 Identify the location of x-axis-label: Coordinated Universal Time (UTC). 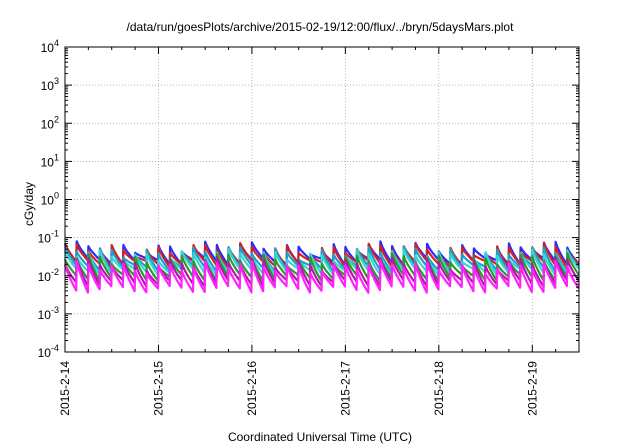
(320, 437).